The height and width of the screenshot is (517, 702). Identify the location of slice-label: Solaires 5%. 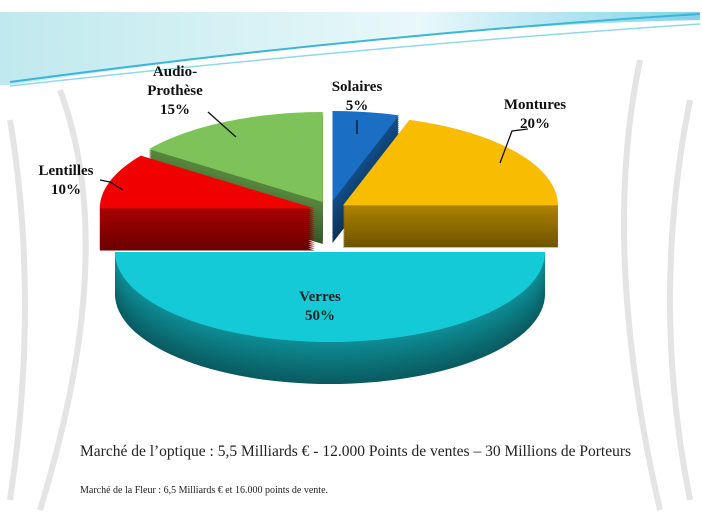
(357, 97).